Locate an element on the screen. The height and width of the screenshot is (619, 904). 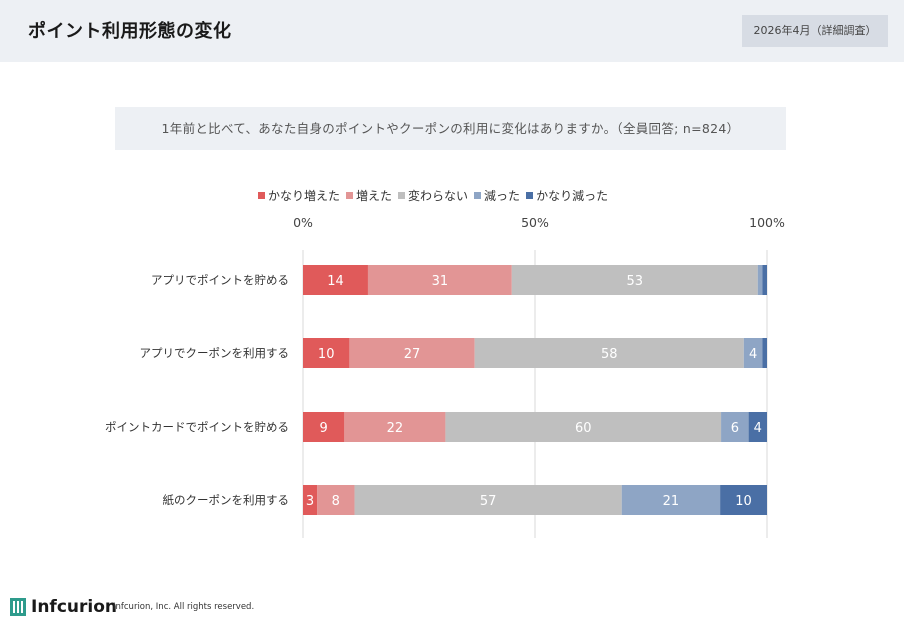
data-label: 3 is located at coordinates (310, 501).